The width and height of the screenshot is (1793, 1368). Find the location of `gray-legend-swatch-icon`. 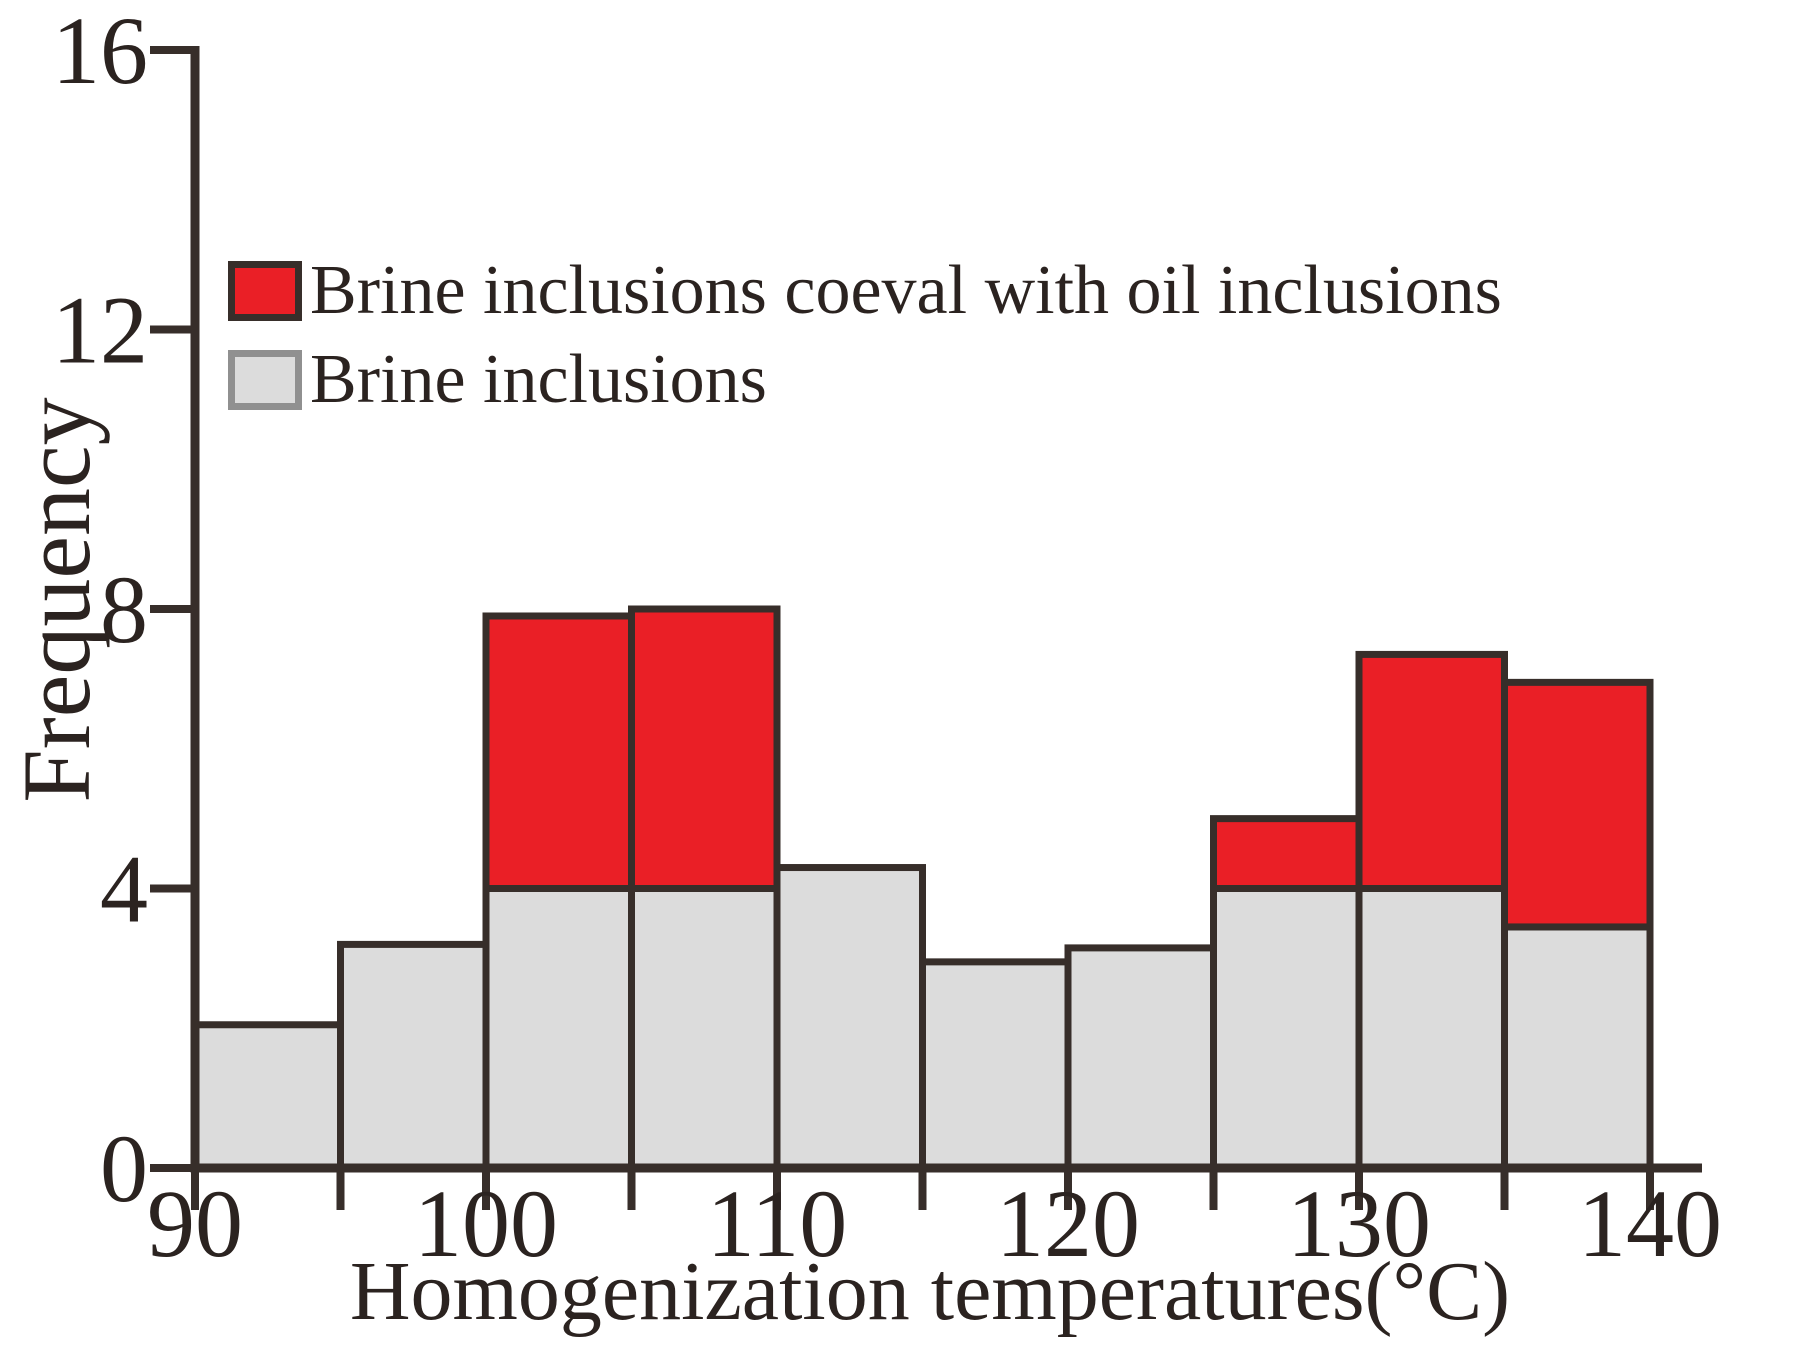

gray-legend-swatch-icon is located at coordinates (265, 380).